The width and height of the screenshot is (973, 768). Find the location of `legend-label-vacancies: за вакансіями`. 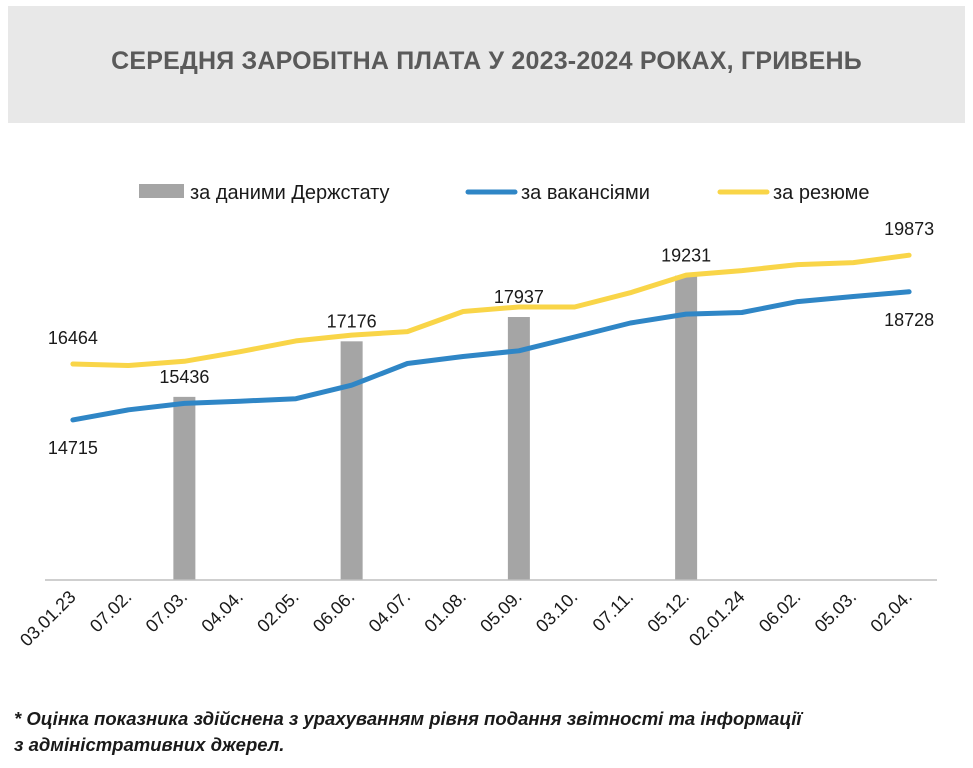

legend-label-vacancies: за вакансіями is located at coordinates (585, 193).